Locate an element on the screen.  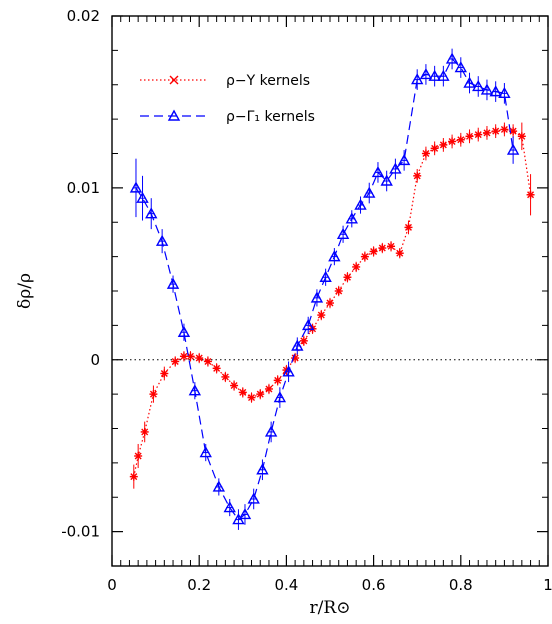
legend-marker-rho-gamma is located at coordinates (174, 115).